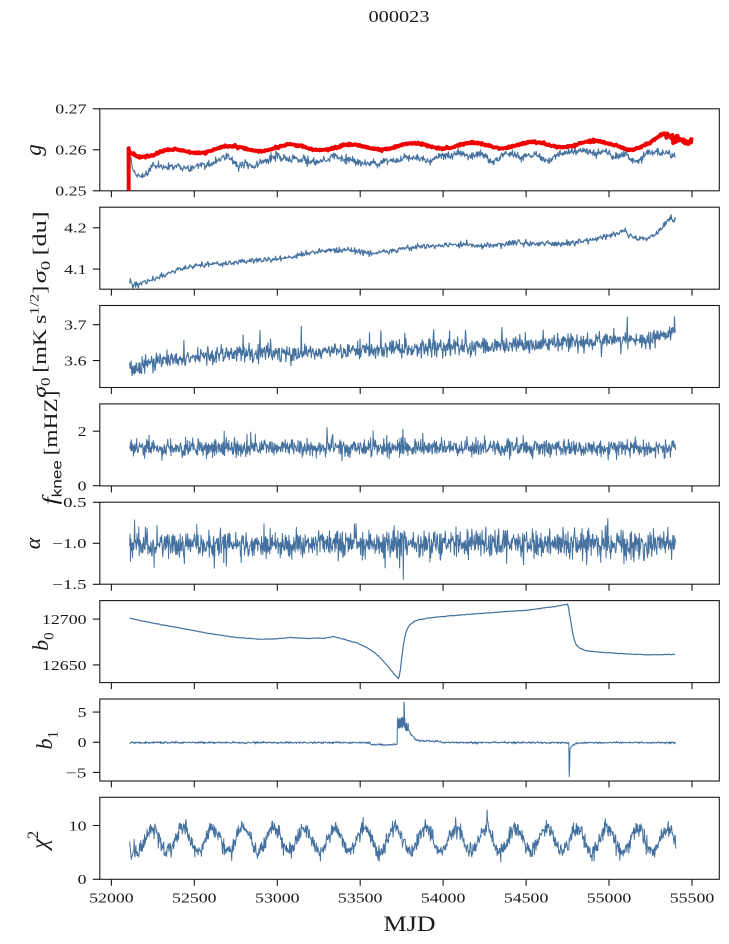  Describe the element at coordinates (75, 229) in the screenshot. I see `svg-text: 4.2` at that location.